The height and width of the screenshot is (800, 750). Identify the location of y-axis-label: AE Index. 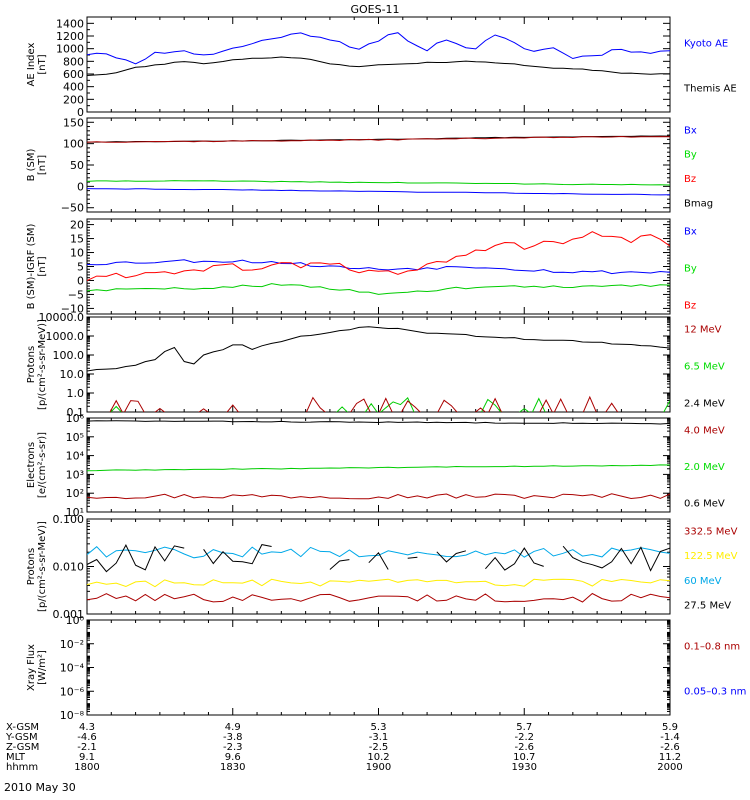
(31, 64).